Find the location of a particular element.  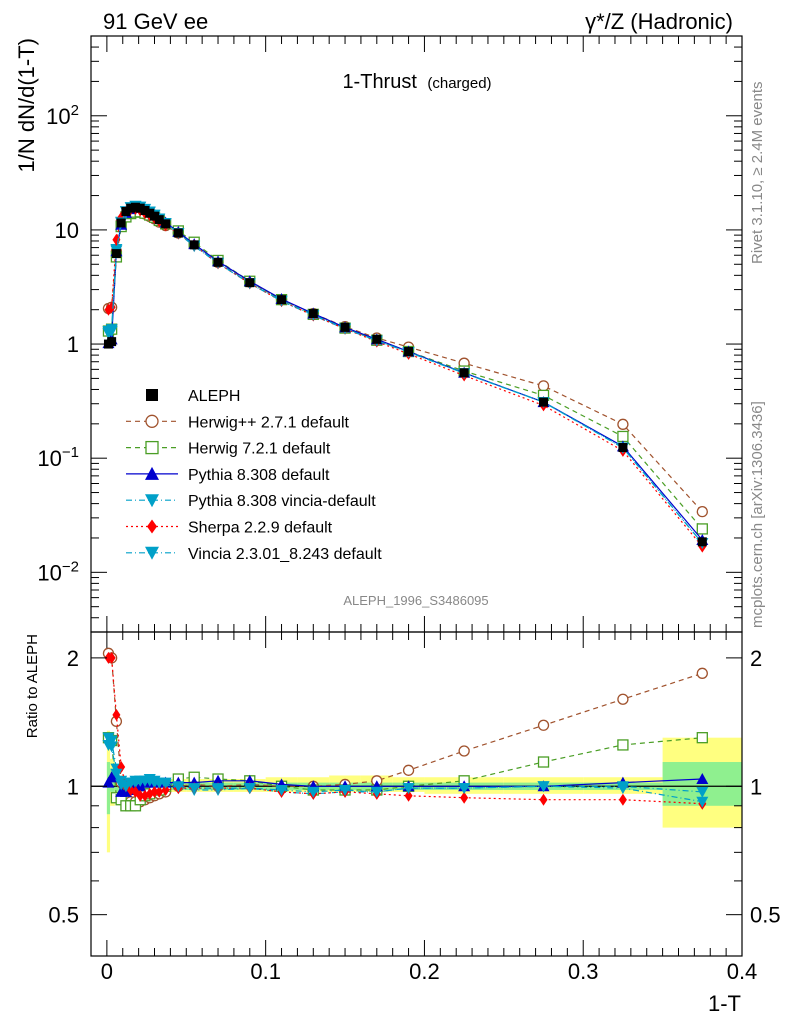

x-axis-label: 1-T is located at coordinates (724, 1003).